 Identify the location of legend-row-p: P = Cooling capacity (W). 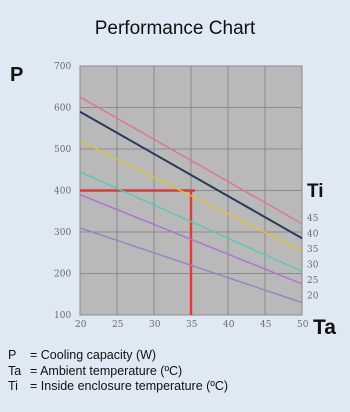
(178, 356).